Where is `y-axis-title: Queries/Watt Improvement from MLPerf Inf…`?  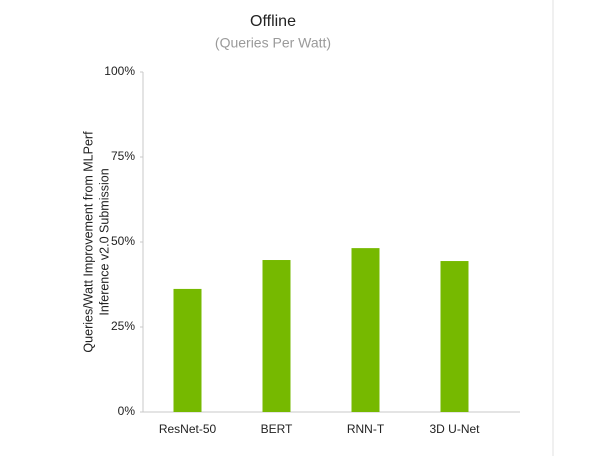
y-axis-title: Queries/Watt Improvement from MLPerf Inf… is located at coordinates (96, 242).